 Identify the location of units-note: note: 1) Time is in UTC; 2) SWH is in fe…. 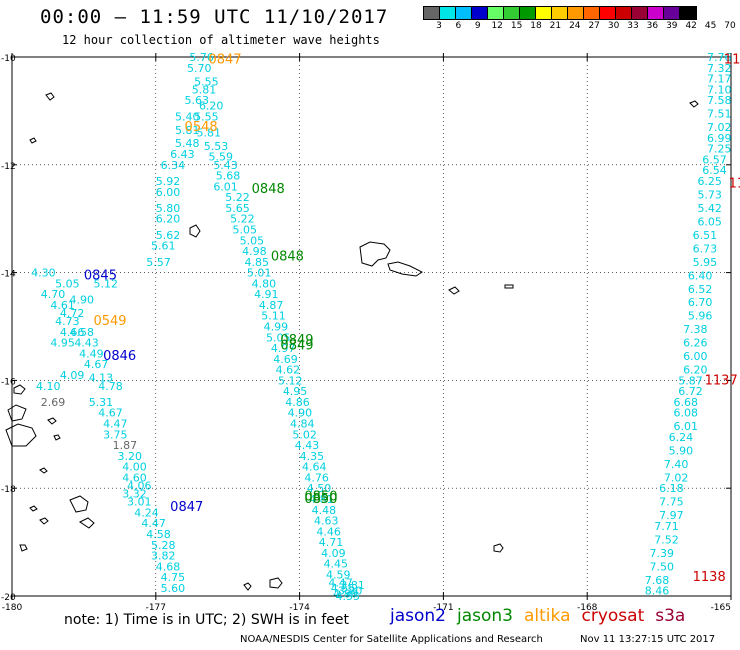
(207, 620).